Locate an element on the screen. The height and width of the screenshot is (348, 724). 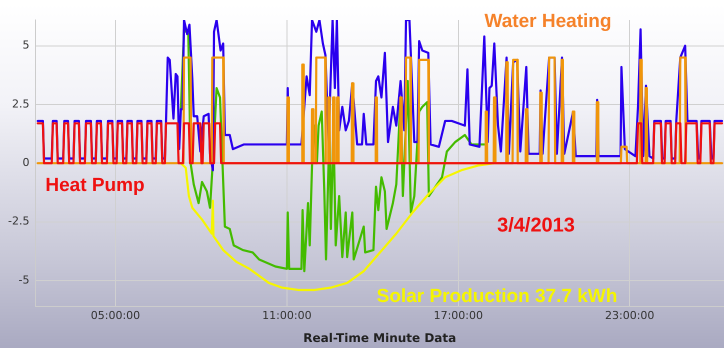
x-tick-label: 05:00:00 is located at coordinates (115, 315).